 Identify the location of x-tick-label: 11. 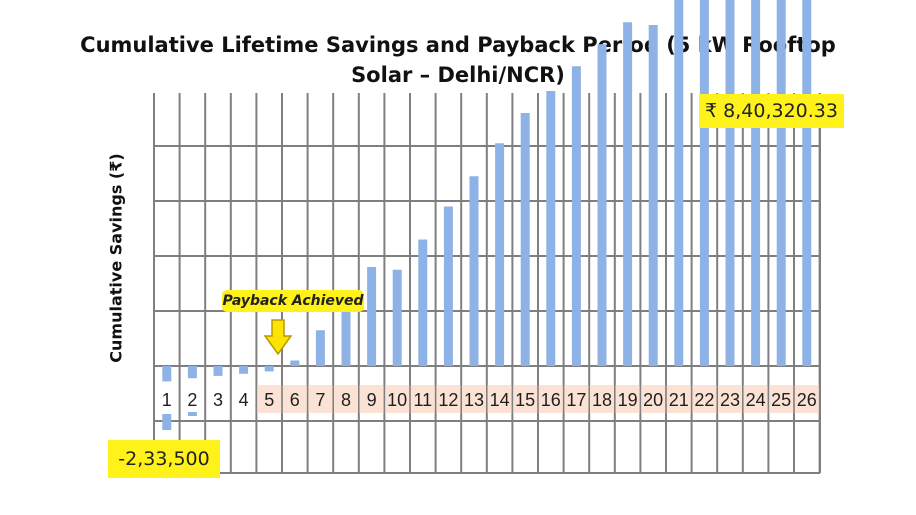
(422, 400).